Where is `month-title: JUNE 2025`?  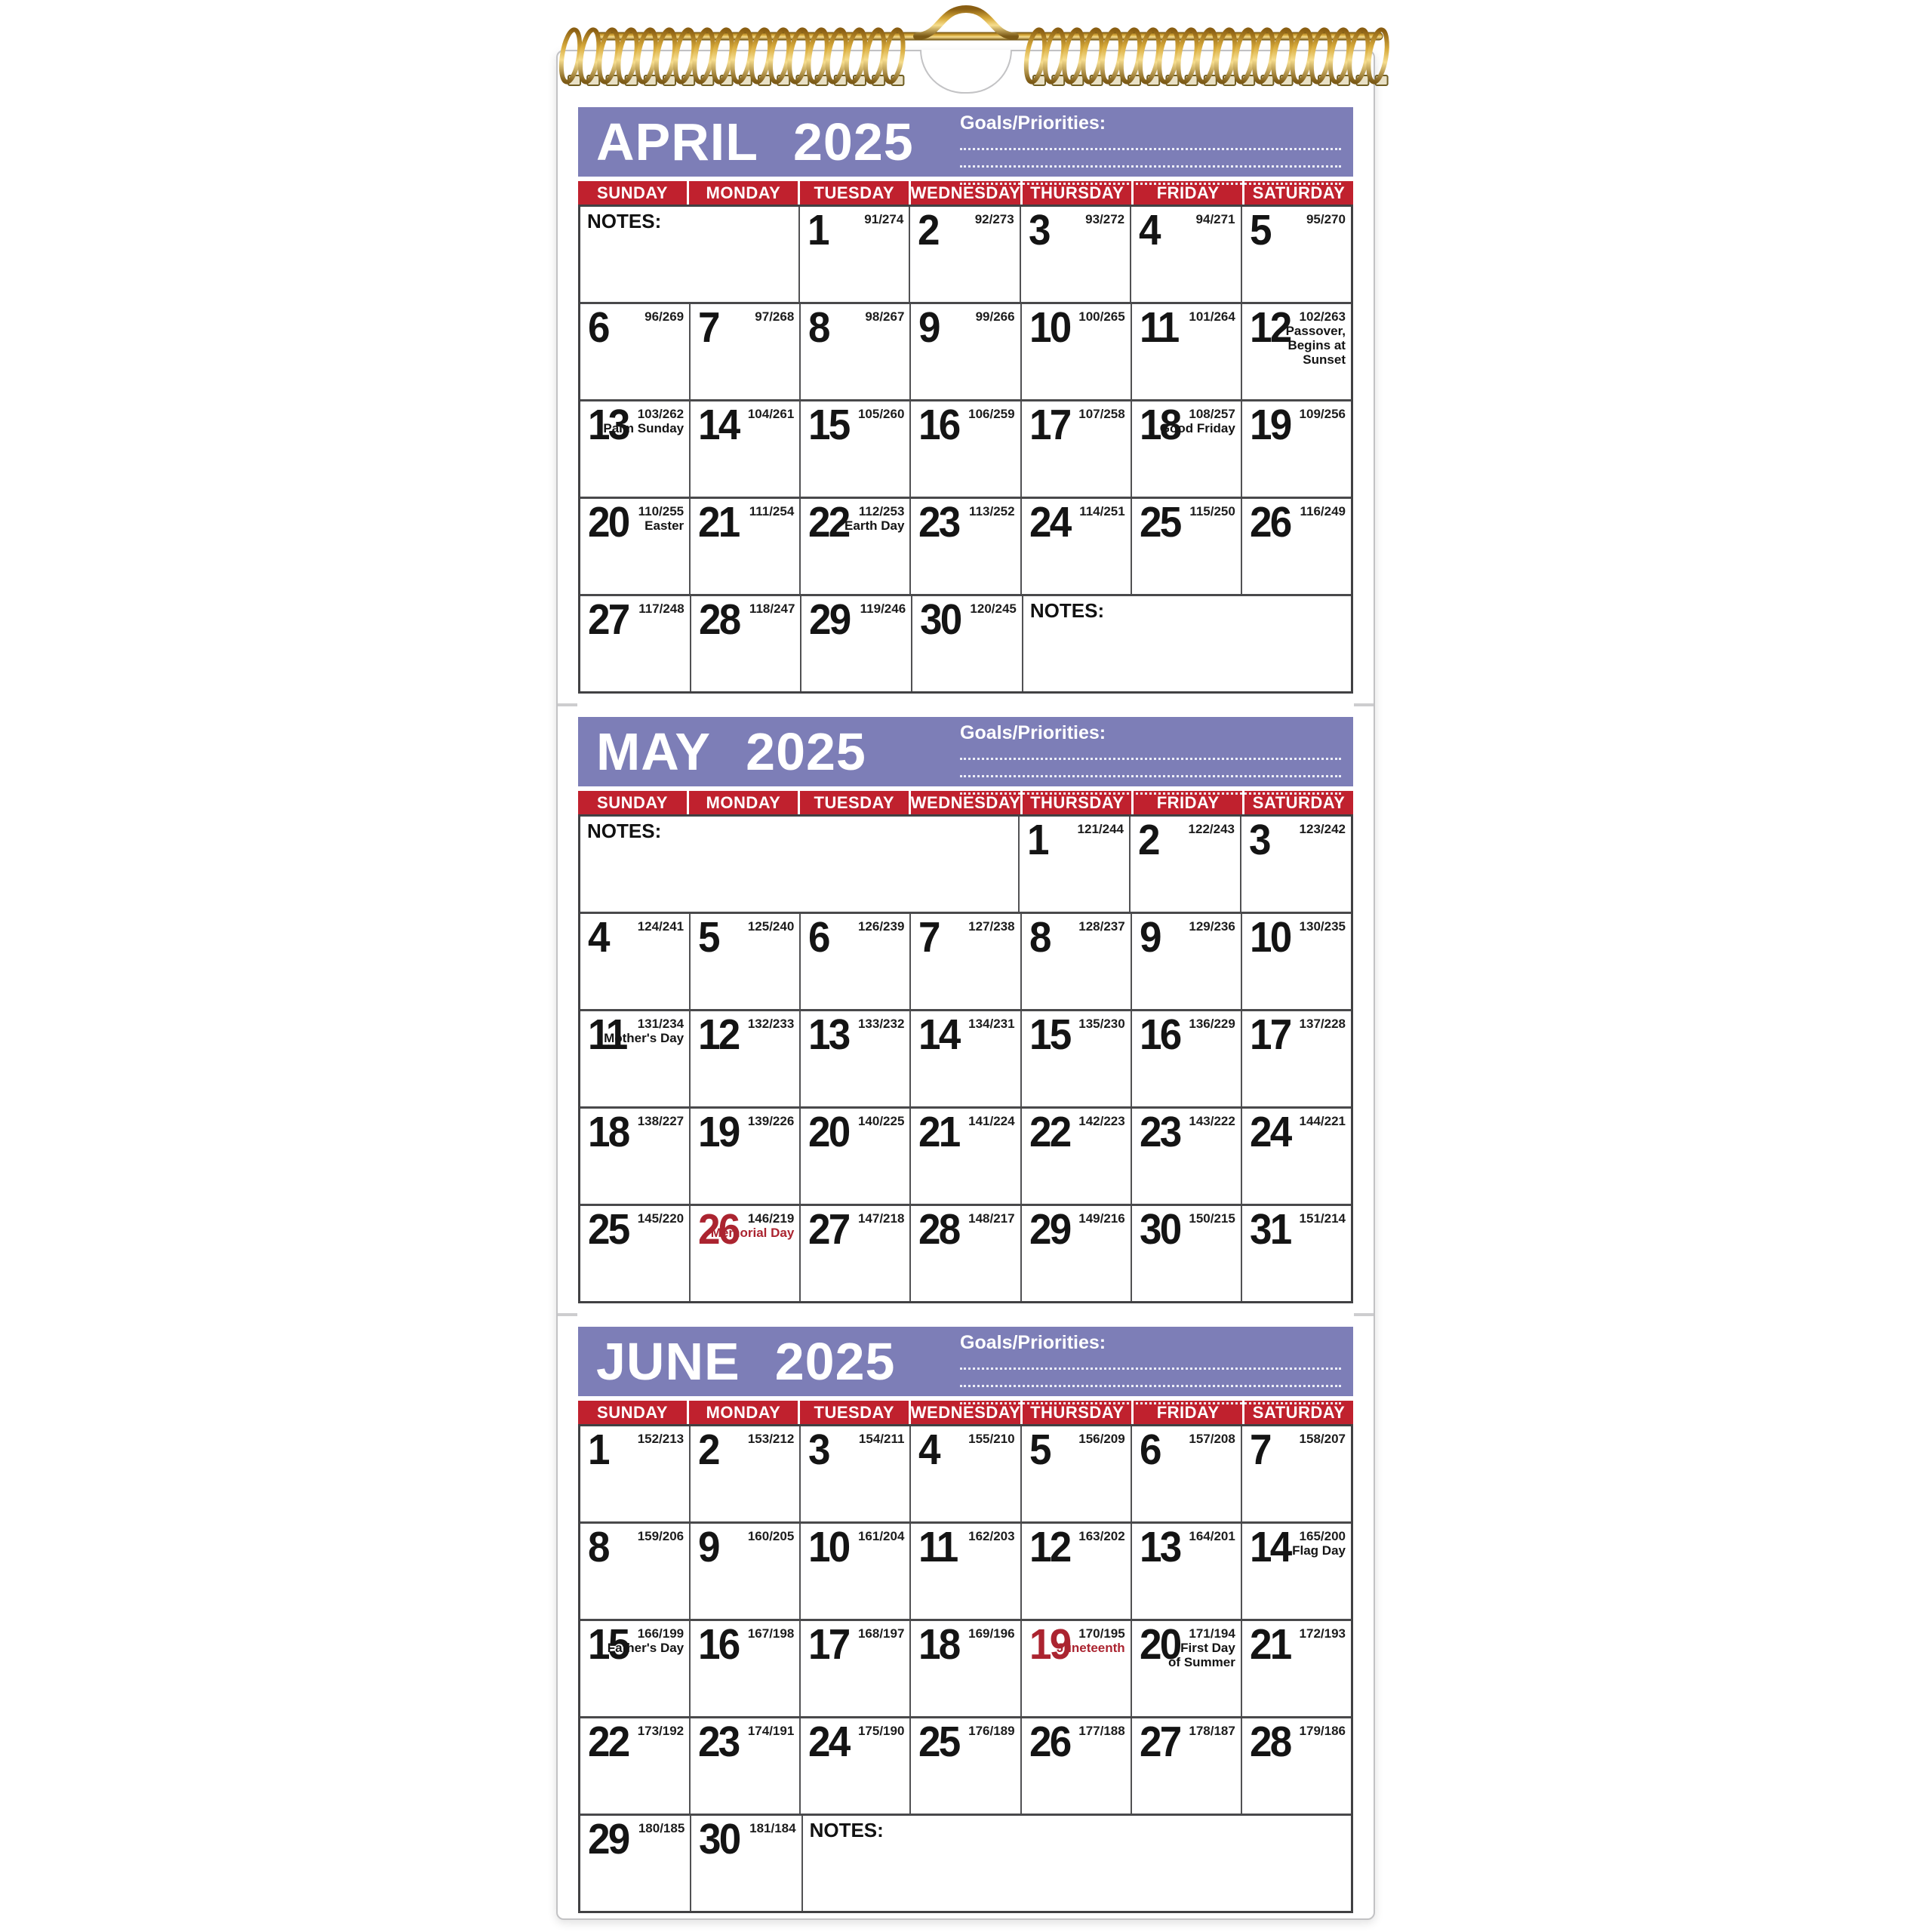 month-title: JUNE 2025 is located at coordinates (778, 1361).